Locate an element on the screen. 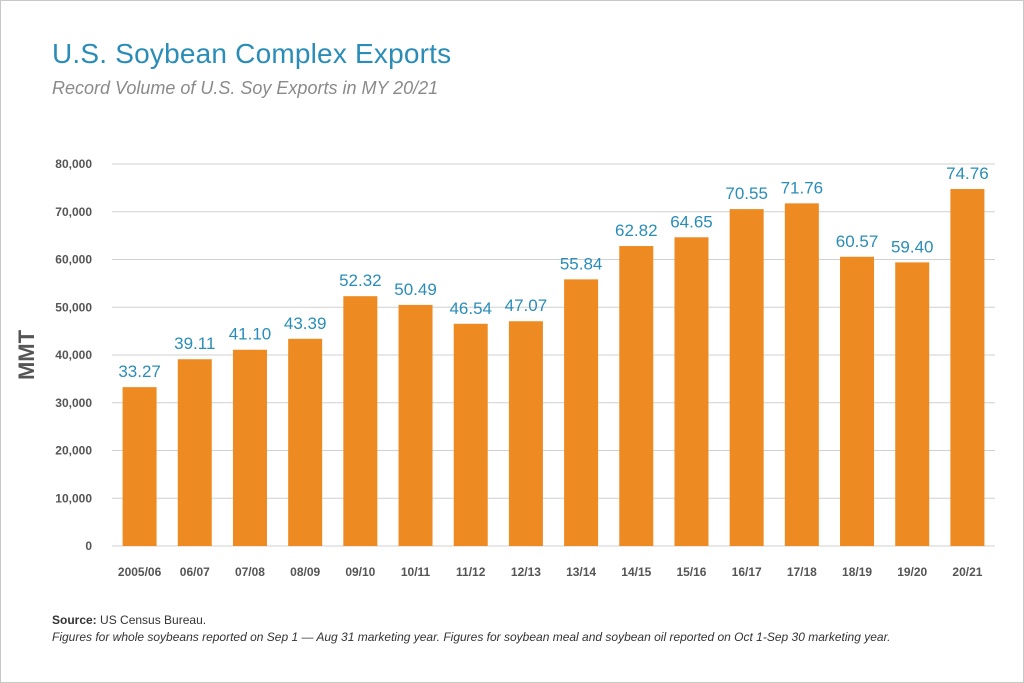  source-text: US Census Bureau. is located at coordinates (151, 620).